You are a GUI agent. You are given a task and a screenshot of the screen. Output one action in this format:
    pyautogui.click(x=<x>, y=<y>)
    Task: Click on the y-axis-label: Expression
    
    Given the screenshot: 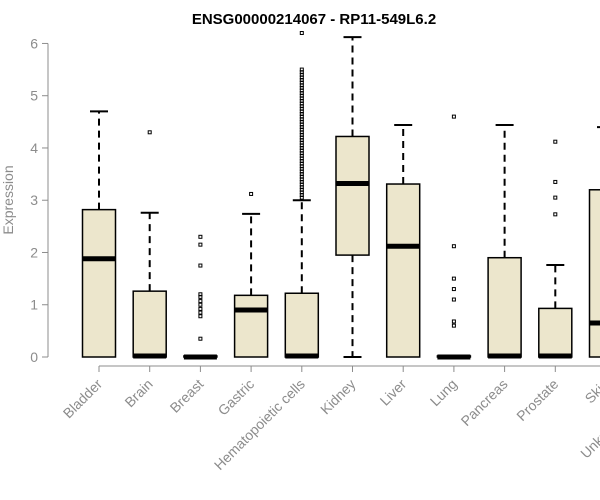 What is the action you would take?
    pyautogui.click(x=8, y=199)
    